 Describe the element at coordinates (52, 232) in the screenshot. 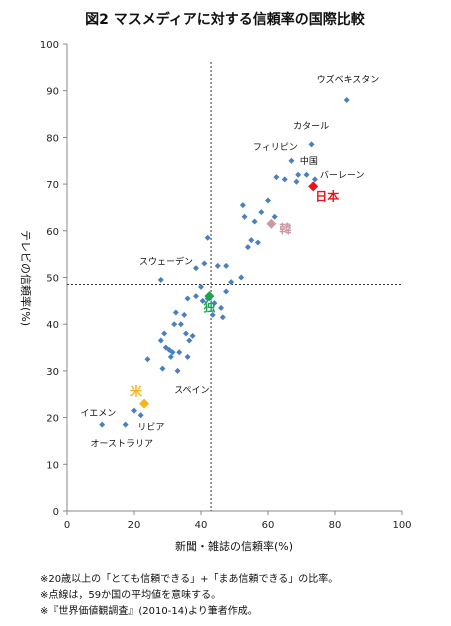

I see `y-tick-label: 60` at that location.